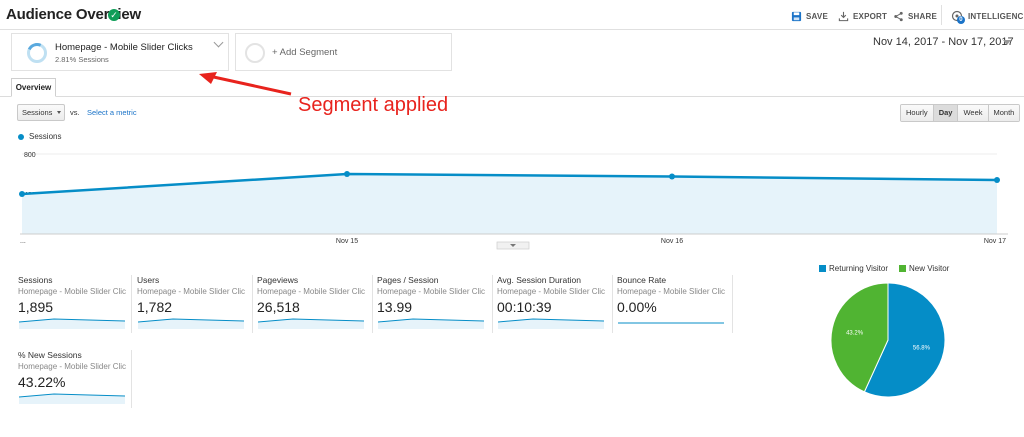 The image size is (1024, 437). I want to click on segment-ring-arc, so click(37, 53).